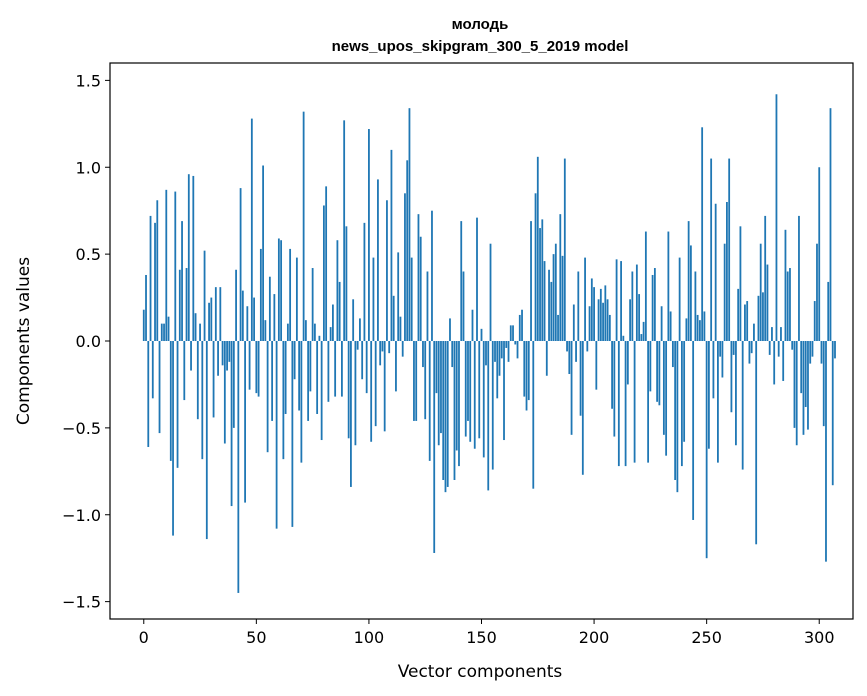 The width and height of the screenshot is (867, 696). Describe the element at coordinates (88, 254) in the screenshot. I see `y-tick-label: 0.5` at that location.